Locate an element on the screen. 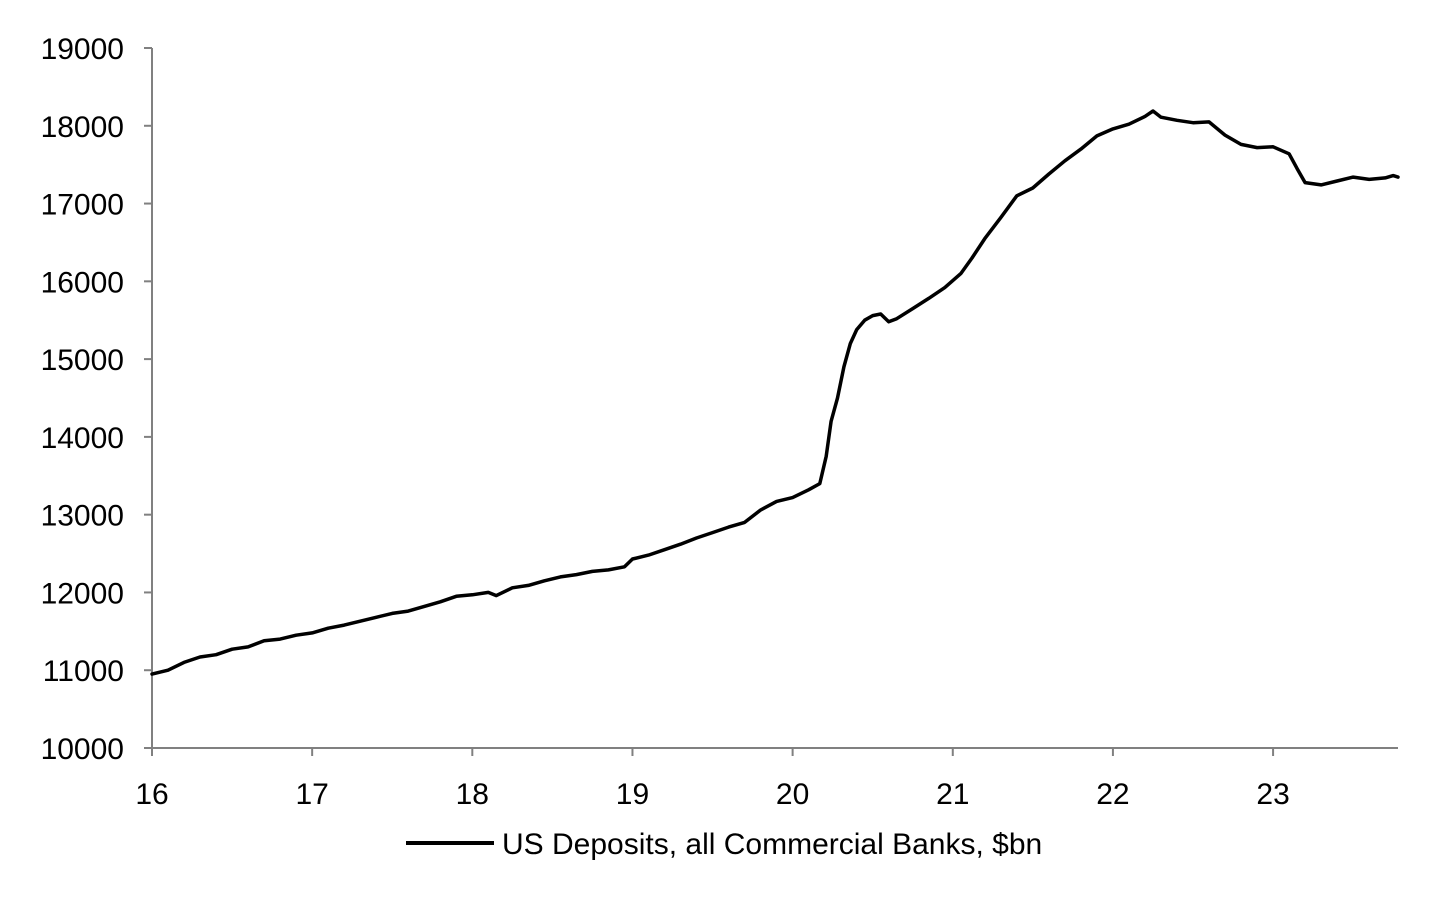  legend-label: US Deposits, all Commercial Banks, $bn is located at coordinates (772, 844).